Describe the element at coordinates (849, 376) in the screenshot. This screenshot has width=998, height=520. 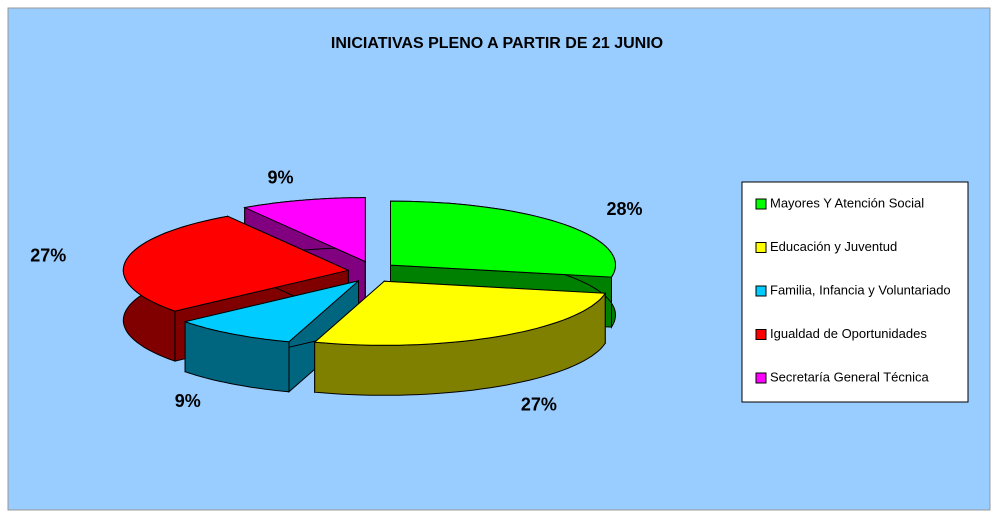
I see `legend-label: Secretaría General Técnica` at that location.